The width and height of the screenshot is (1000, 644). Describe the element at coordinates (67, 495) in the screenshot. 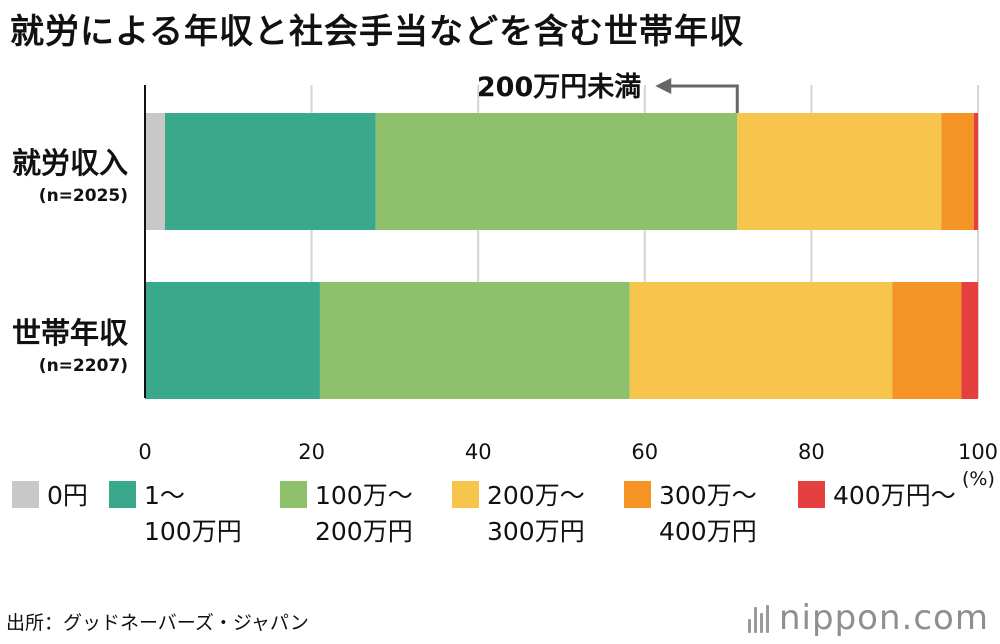

I see `legend-label: 0円` at that location.